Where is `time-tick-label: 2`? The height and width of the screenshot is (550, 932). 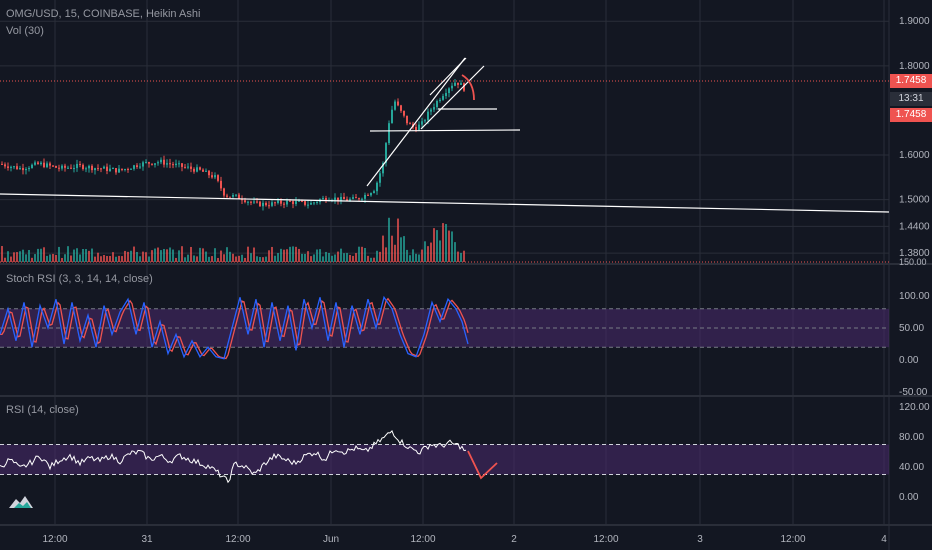
time-tick-label: 2 is located at coordinates (514, 539).